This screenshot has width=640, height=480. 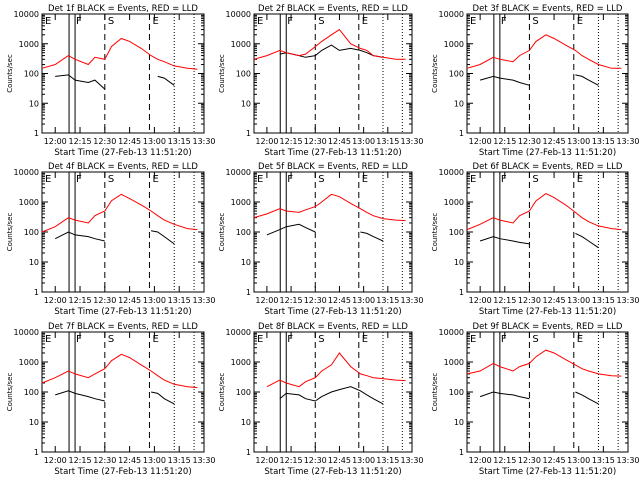 What do you see at coordinates (627, 141) in the screenshot?
I see `x-tick-label: 13:30` at bounding box center [627, 141].